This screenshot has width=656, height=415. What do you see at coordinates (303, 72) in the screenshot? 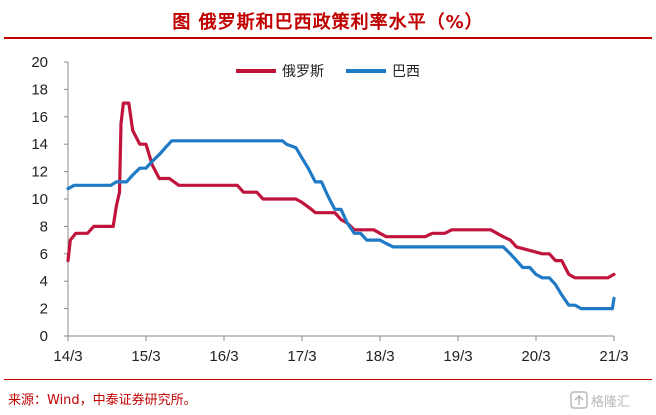
I see `legend-label-russia: 俄罗斯` at bounding box center [303, 72].